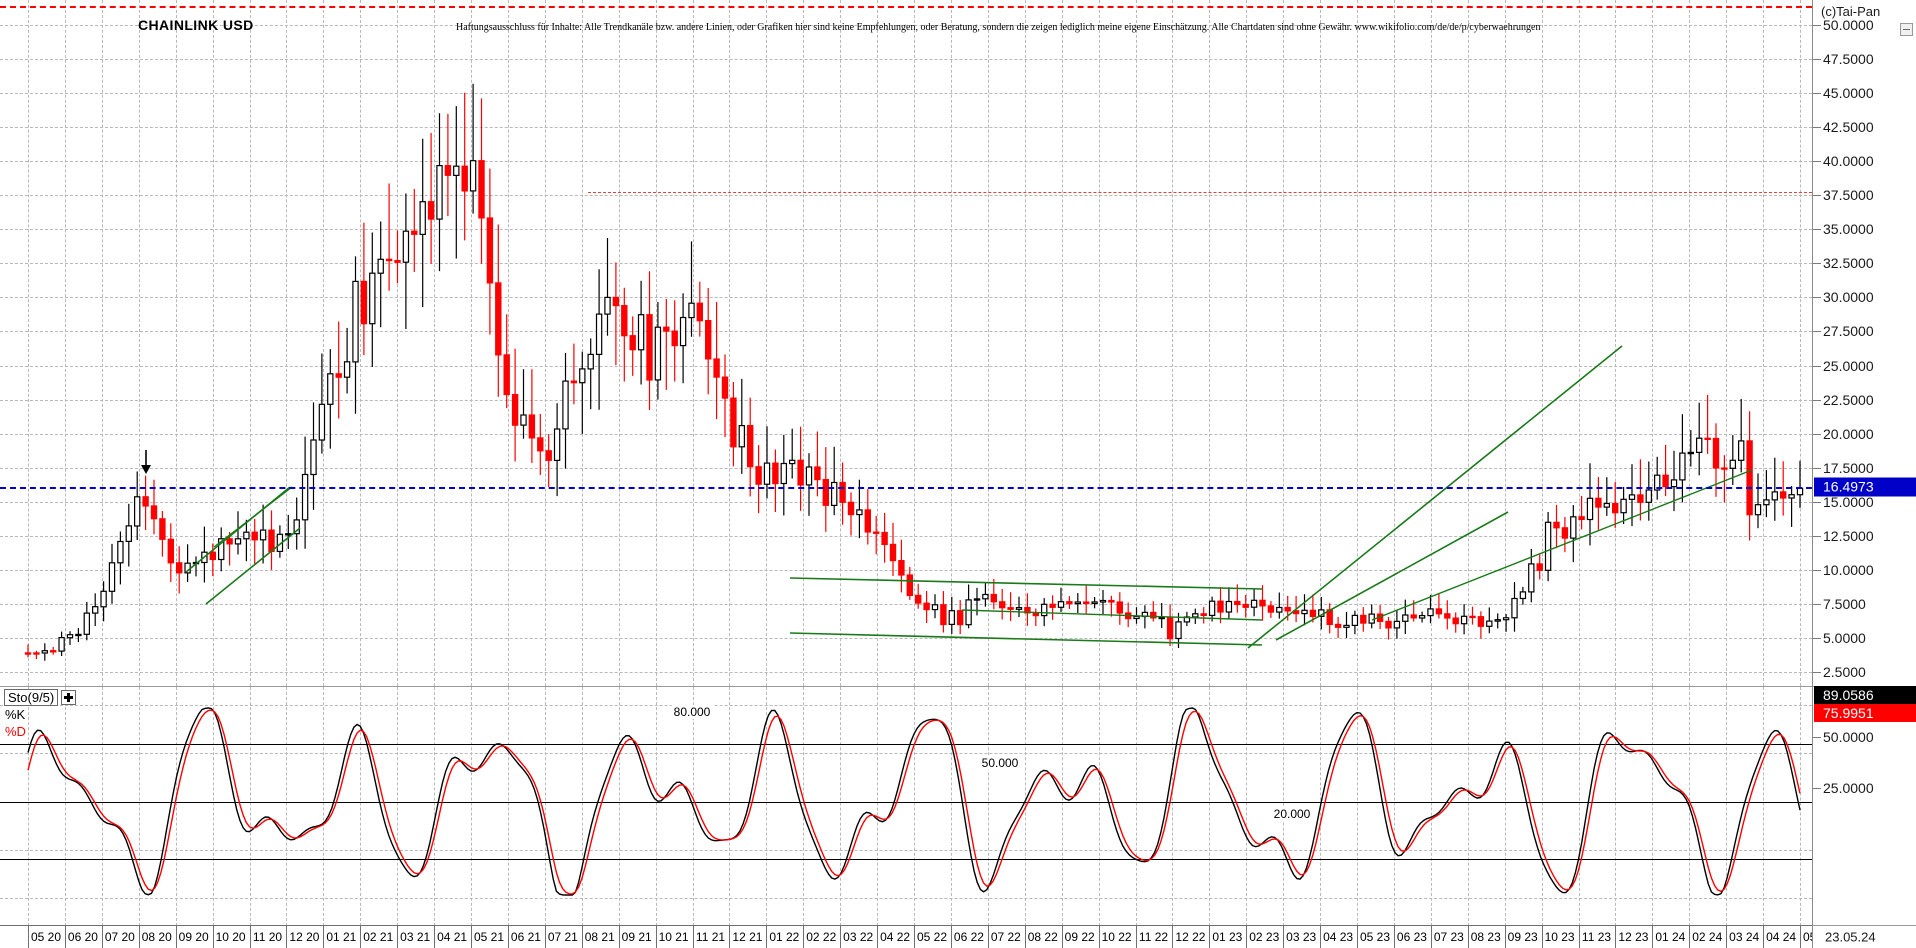 This screenshot has width=1916, height=948. Describe the element at coordinates (1264, 937) in the screenshot. I see `date-axis-label: 02 23` at that location.